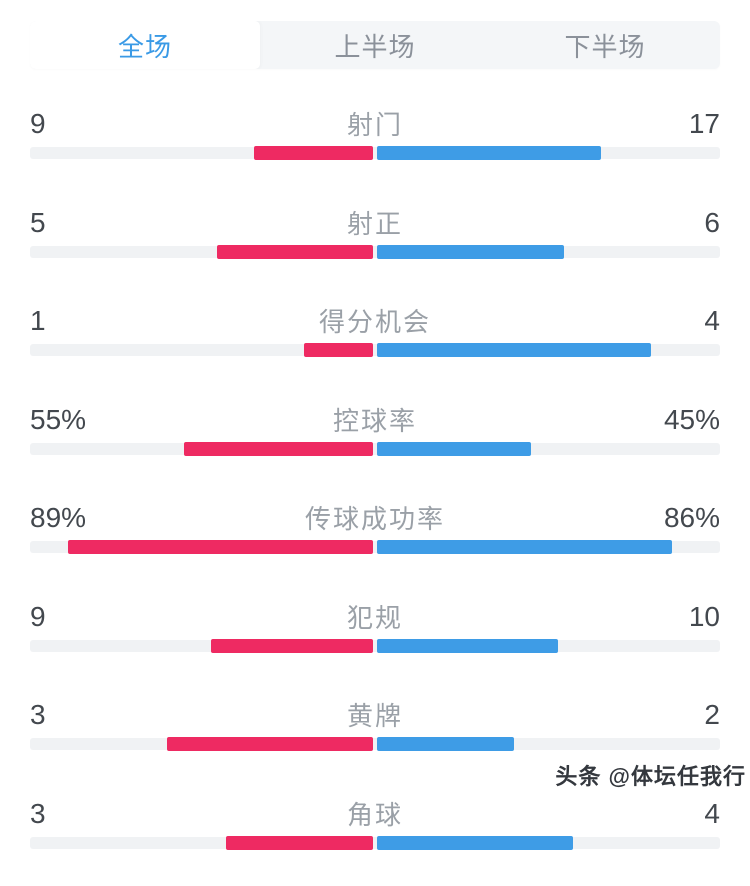 The image size is (750, 886). Describe the element at coordinates (58, 420) in the screenshot. I see `home-value: 55%` at that location.